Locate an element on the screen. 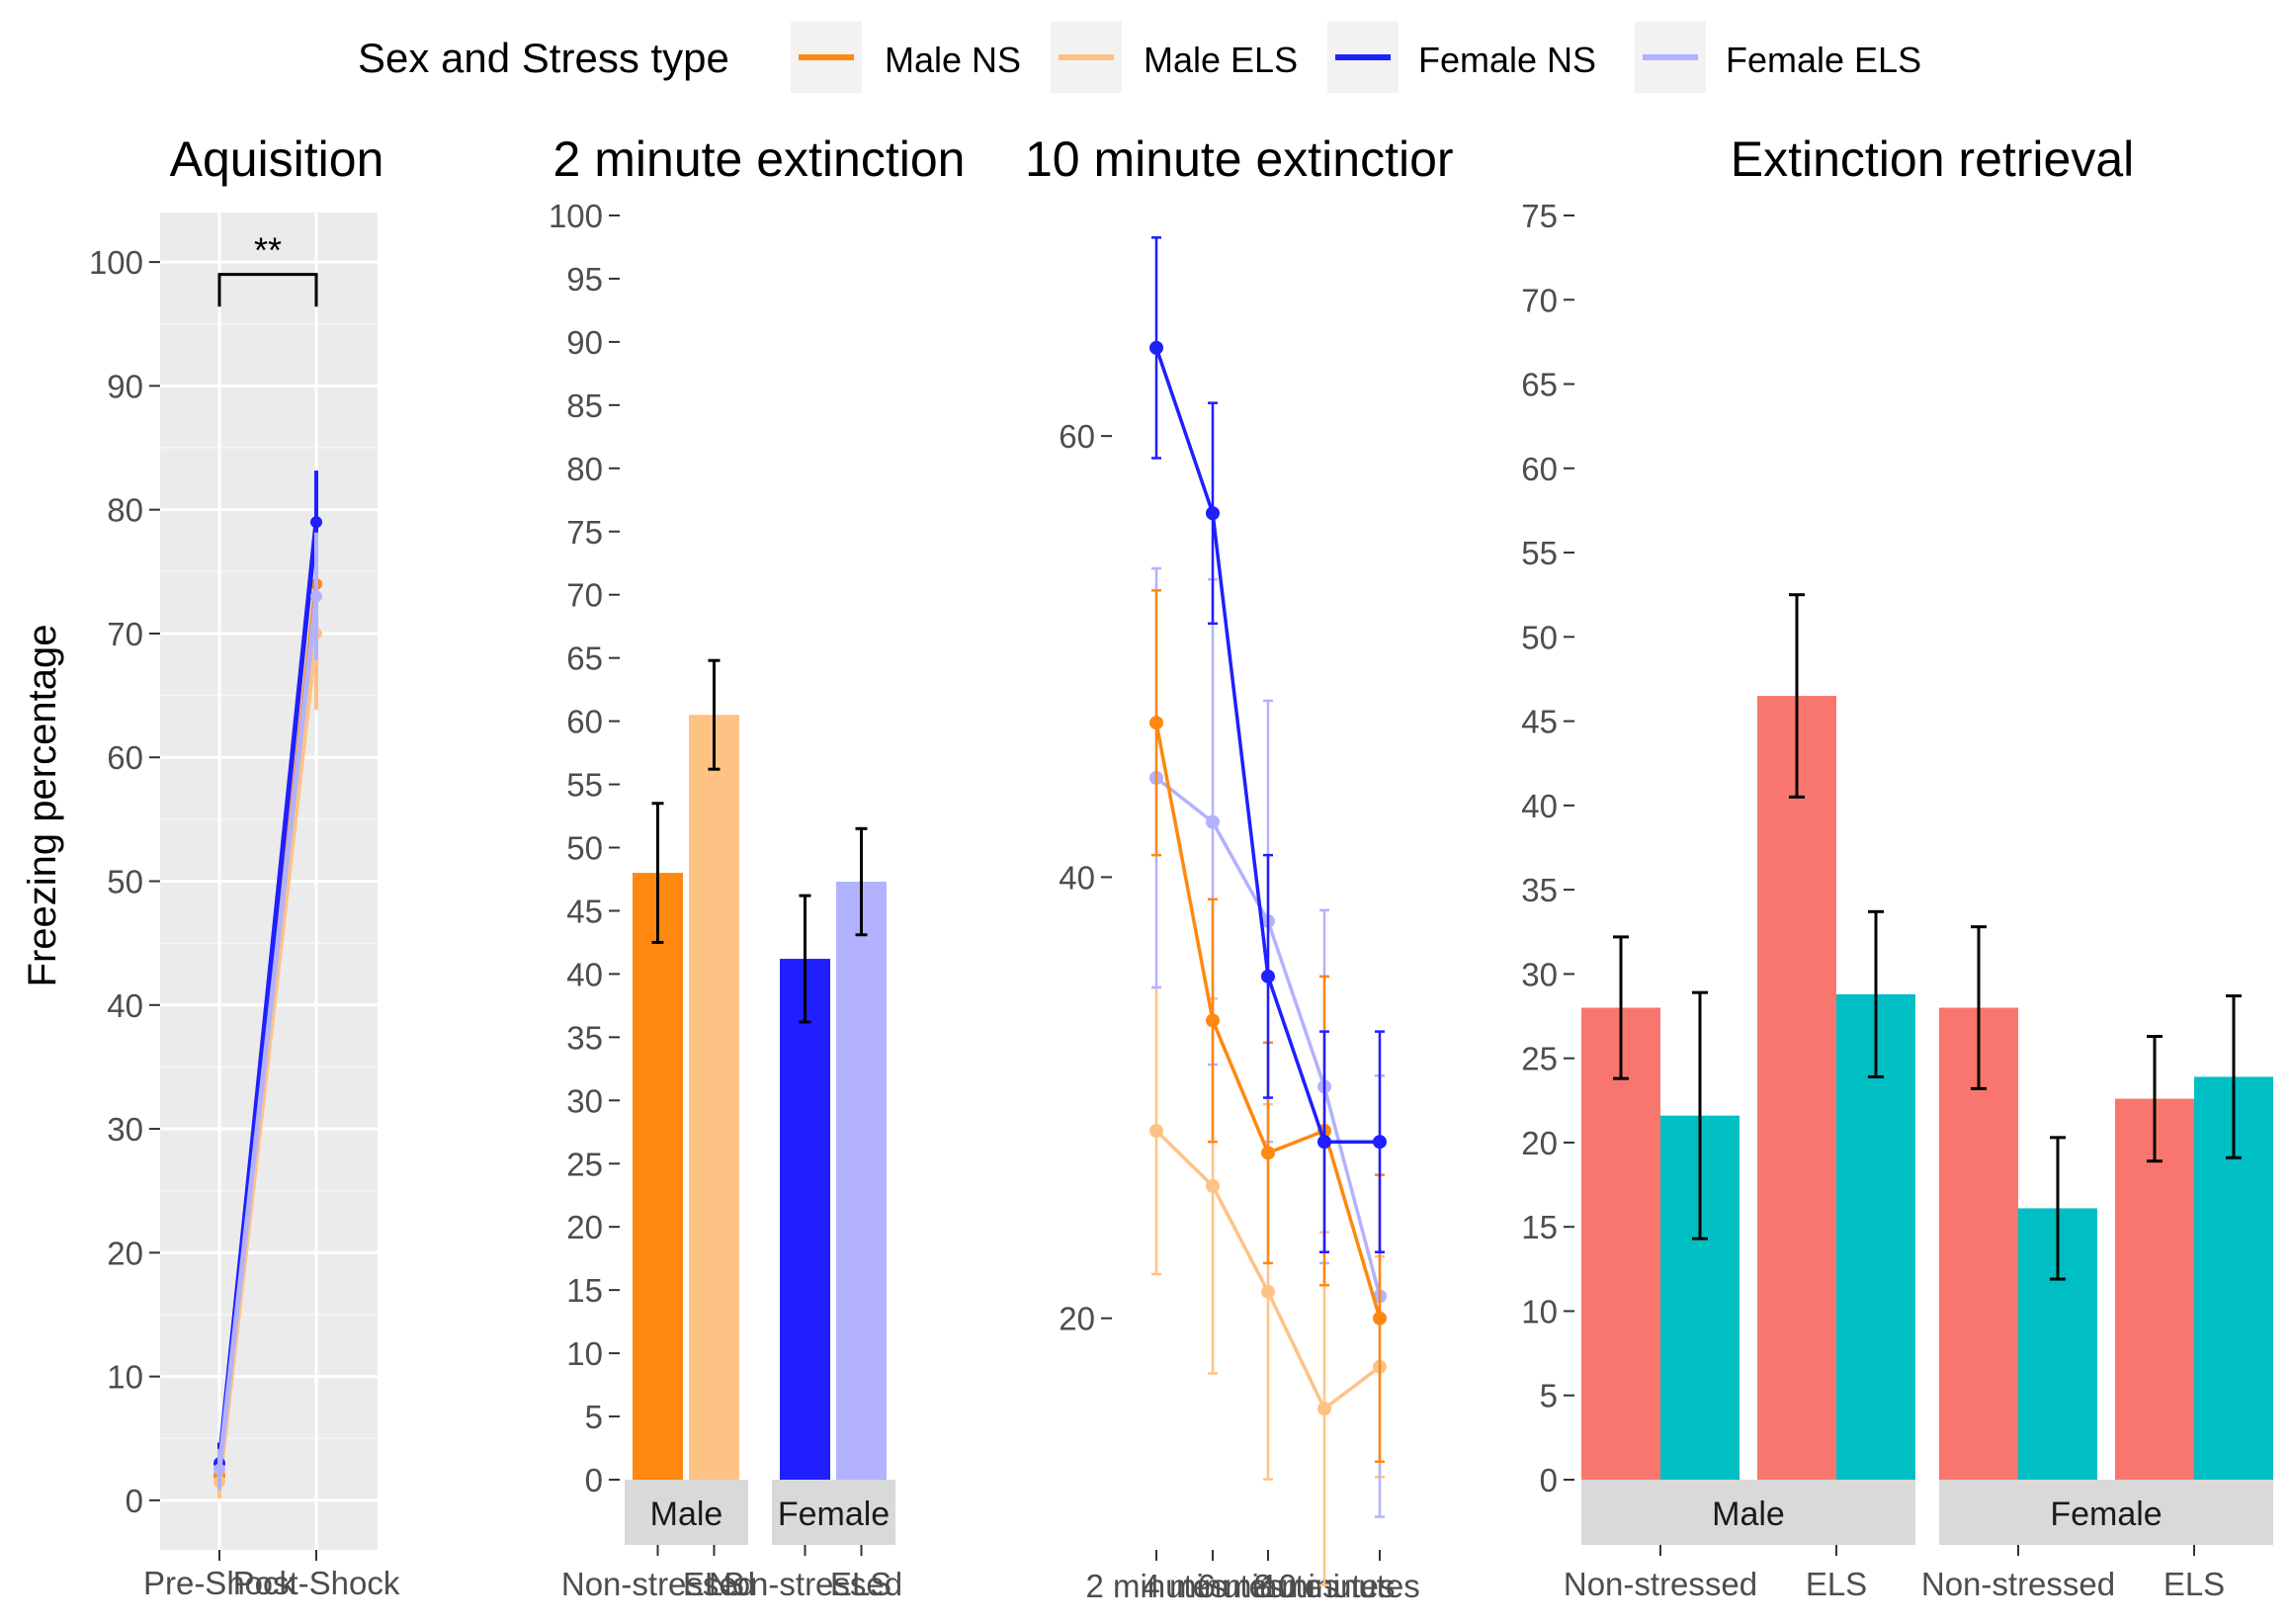 This screenshot has width=2291, height=1624. facet-male: Male is located at coordinates (686, 1513).